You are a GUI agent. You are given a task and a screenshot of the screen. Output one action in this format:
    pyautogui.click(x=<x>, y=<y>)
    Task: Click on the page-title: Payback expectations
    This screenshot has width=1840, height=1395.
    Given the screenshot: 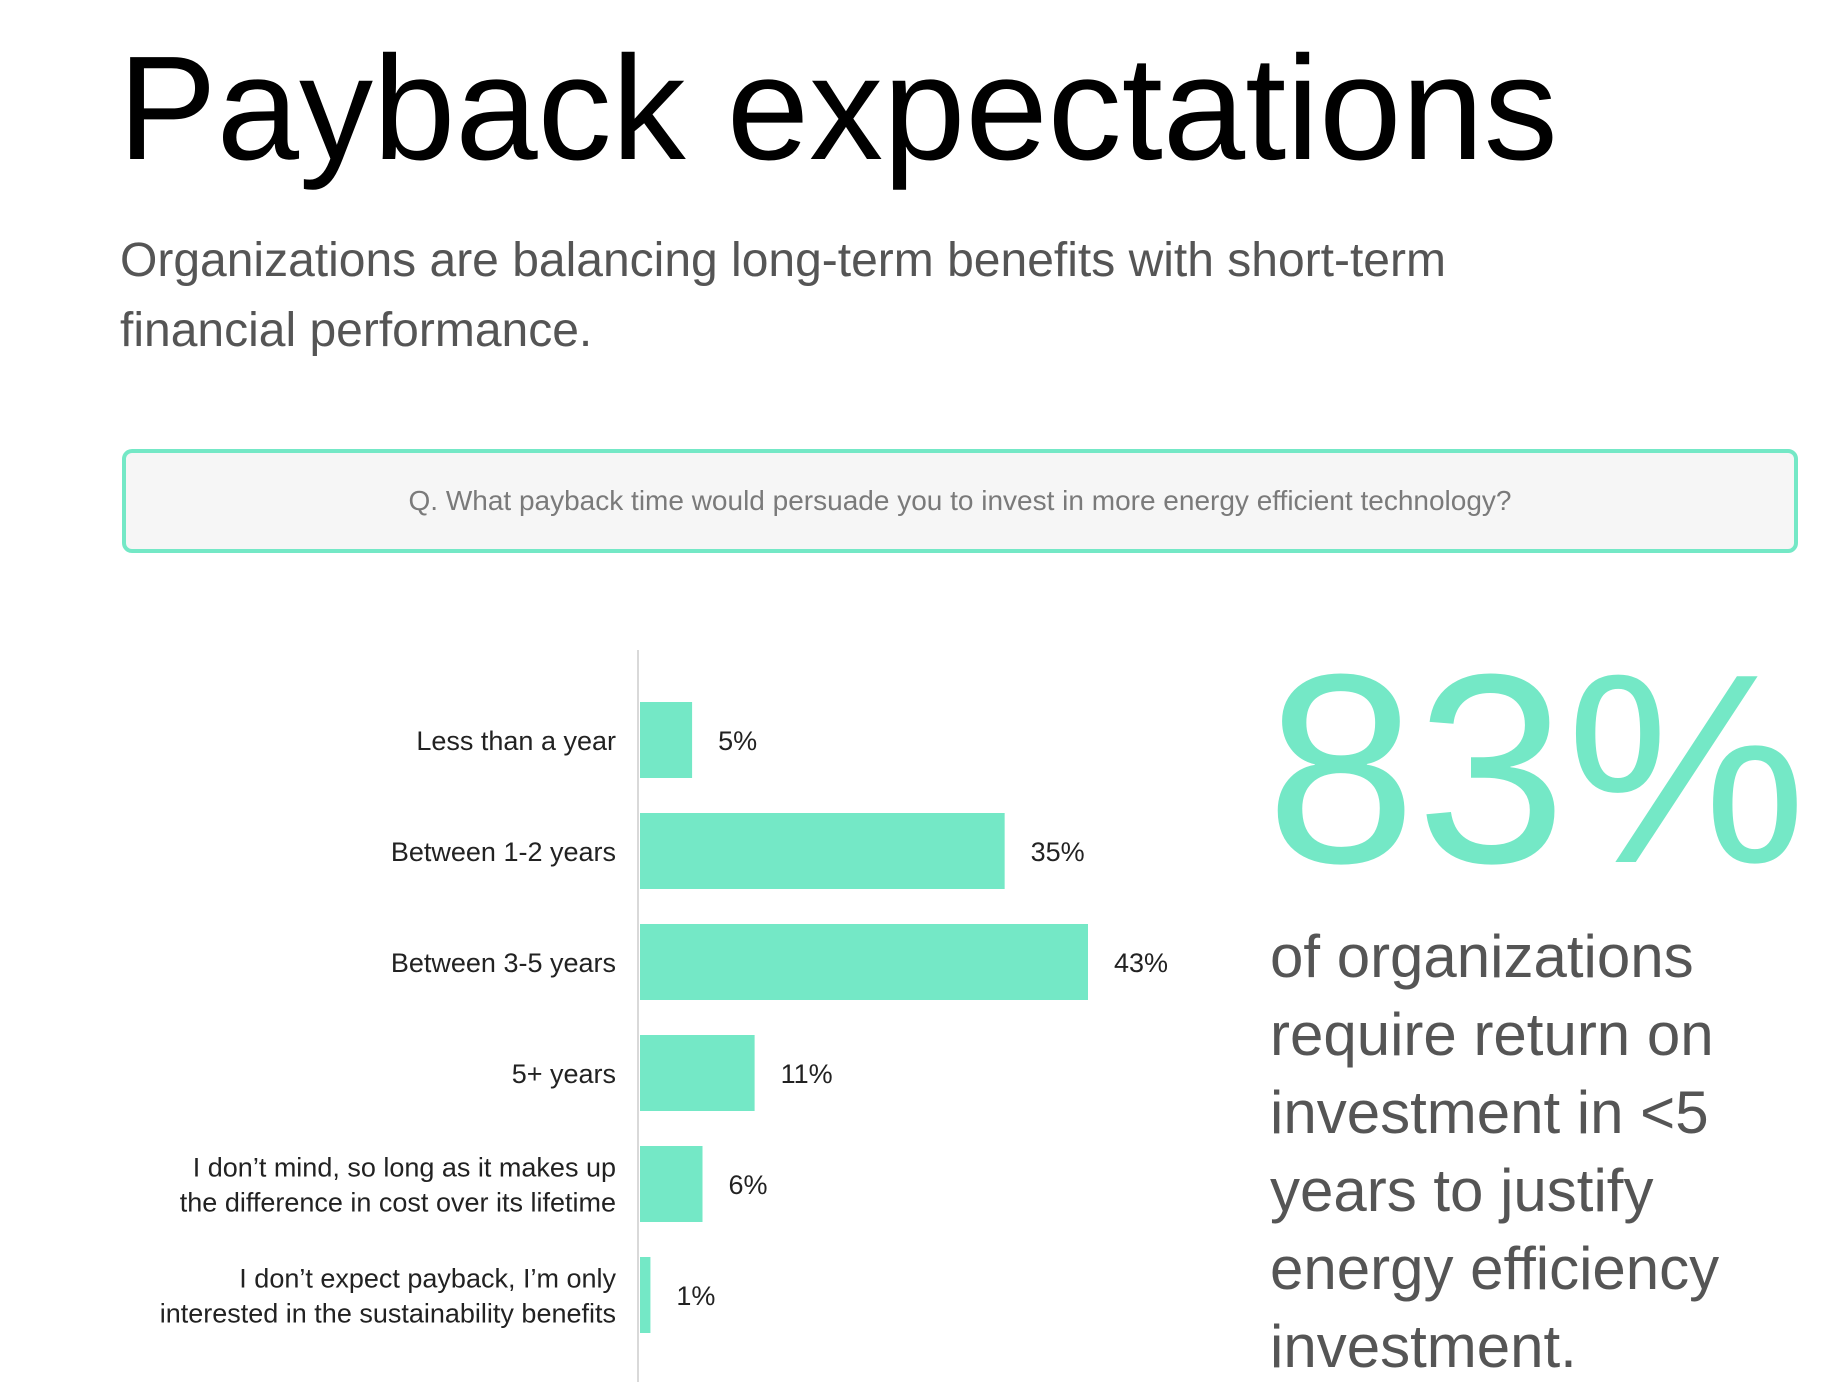 What is the action you would take?
    pyautogui.click(x=838, y=108)
    